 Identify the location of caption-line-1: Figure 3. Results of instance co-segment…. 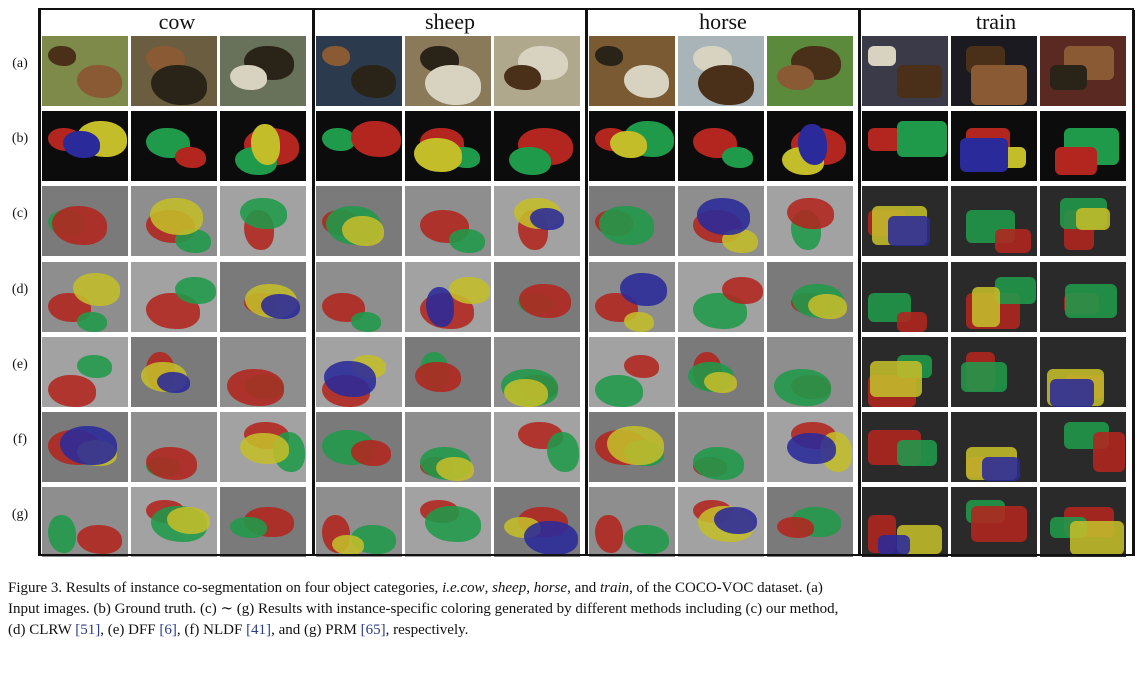
(573, 588).